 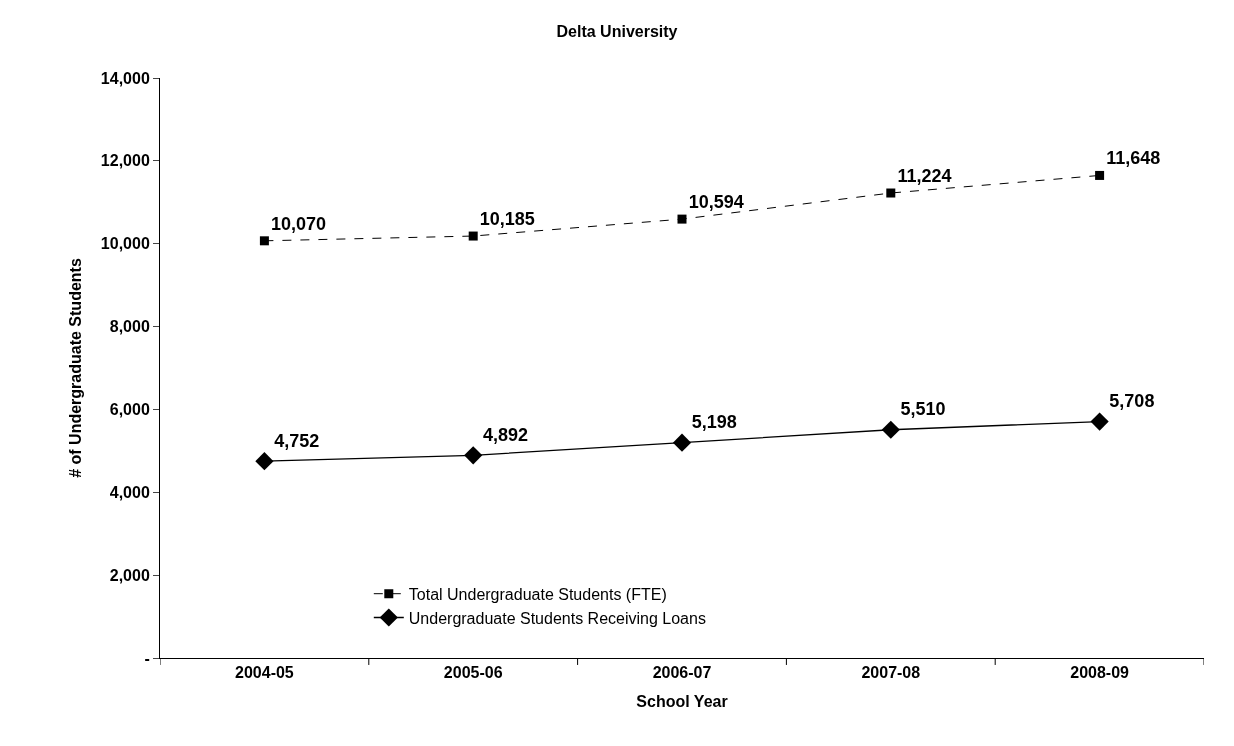 What do you see at coordinates (924, 175) in the screenshot?
I see `data-label: 11,224` at bounding box center [924, 175].